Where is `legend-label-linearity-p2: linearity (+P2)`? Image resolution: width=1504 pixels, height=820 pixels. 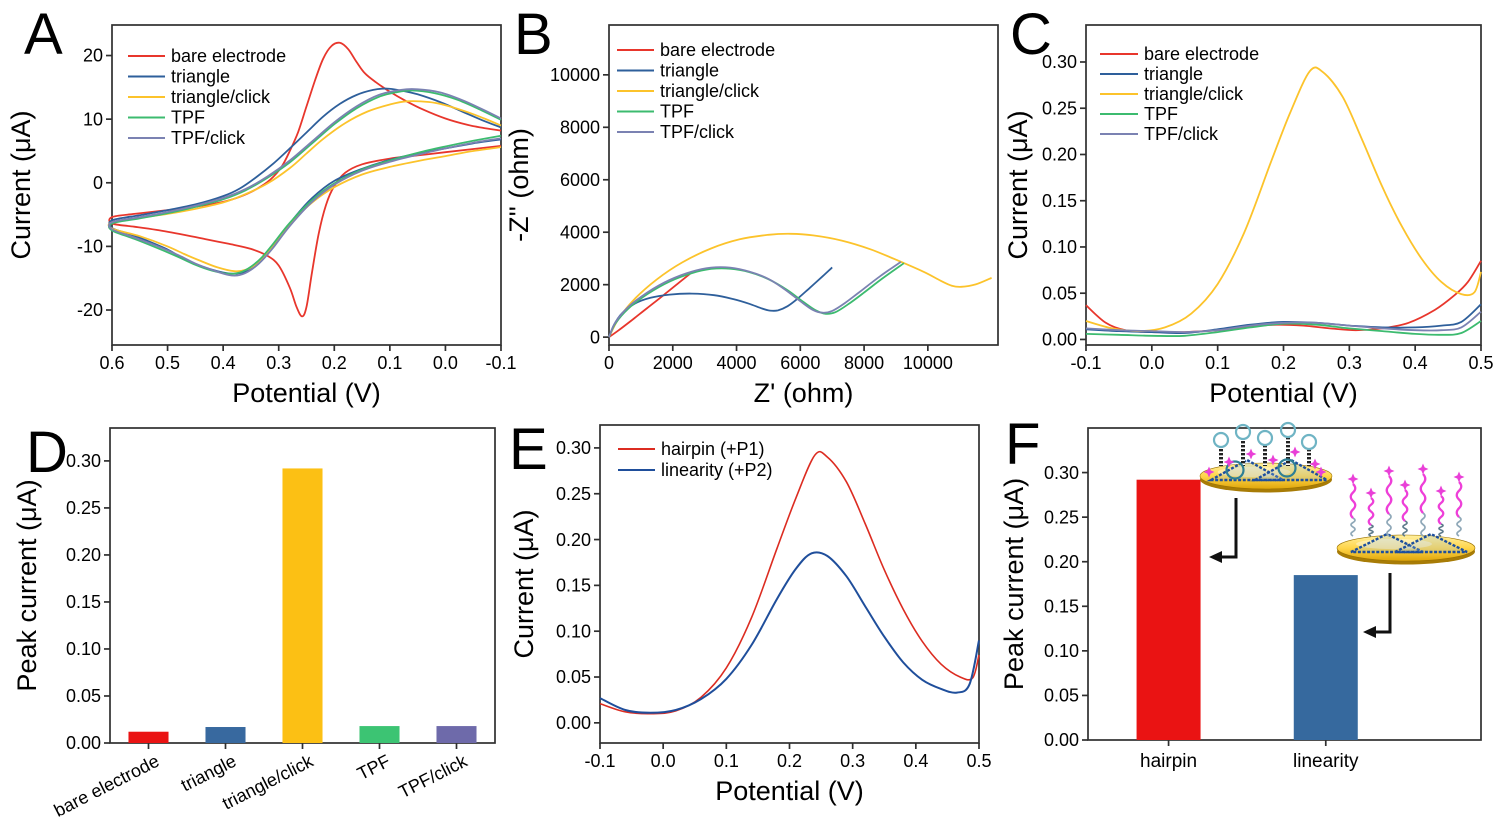 legend-label-linearity-p2: linearity (+P2) is located at coordinates (717, 470).